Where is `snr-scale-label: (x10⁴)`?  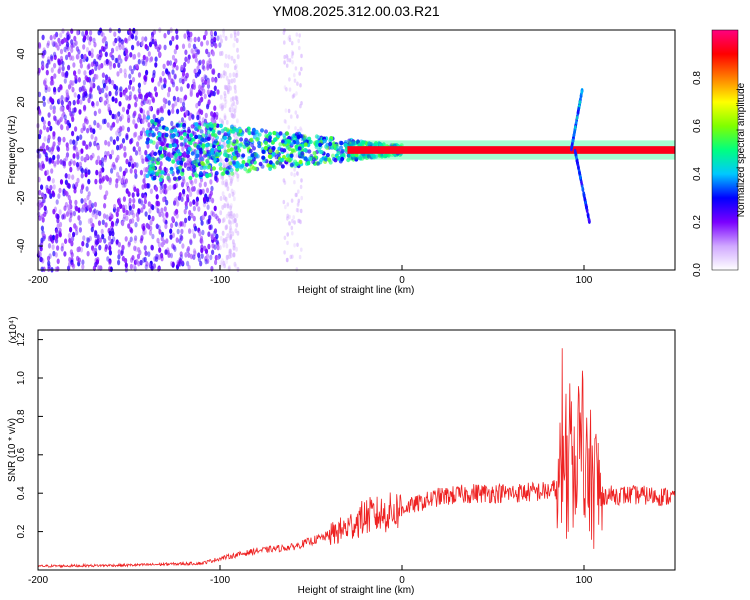
snr-scale-label: (x10⁴) is located at coordinates (13, 329).